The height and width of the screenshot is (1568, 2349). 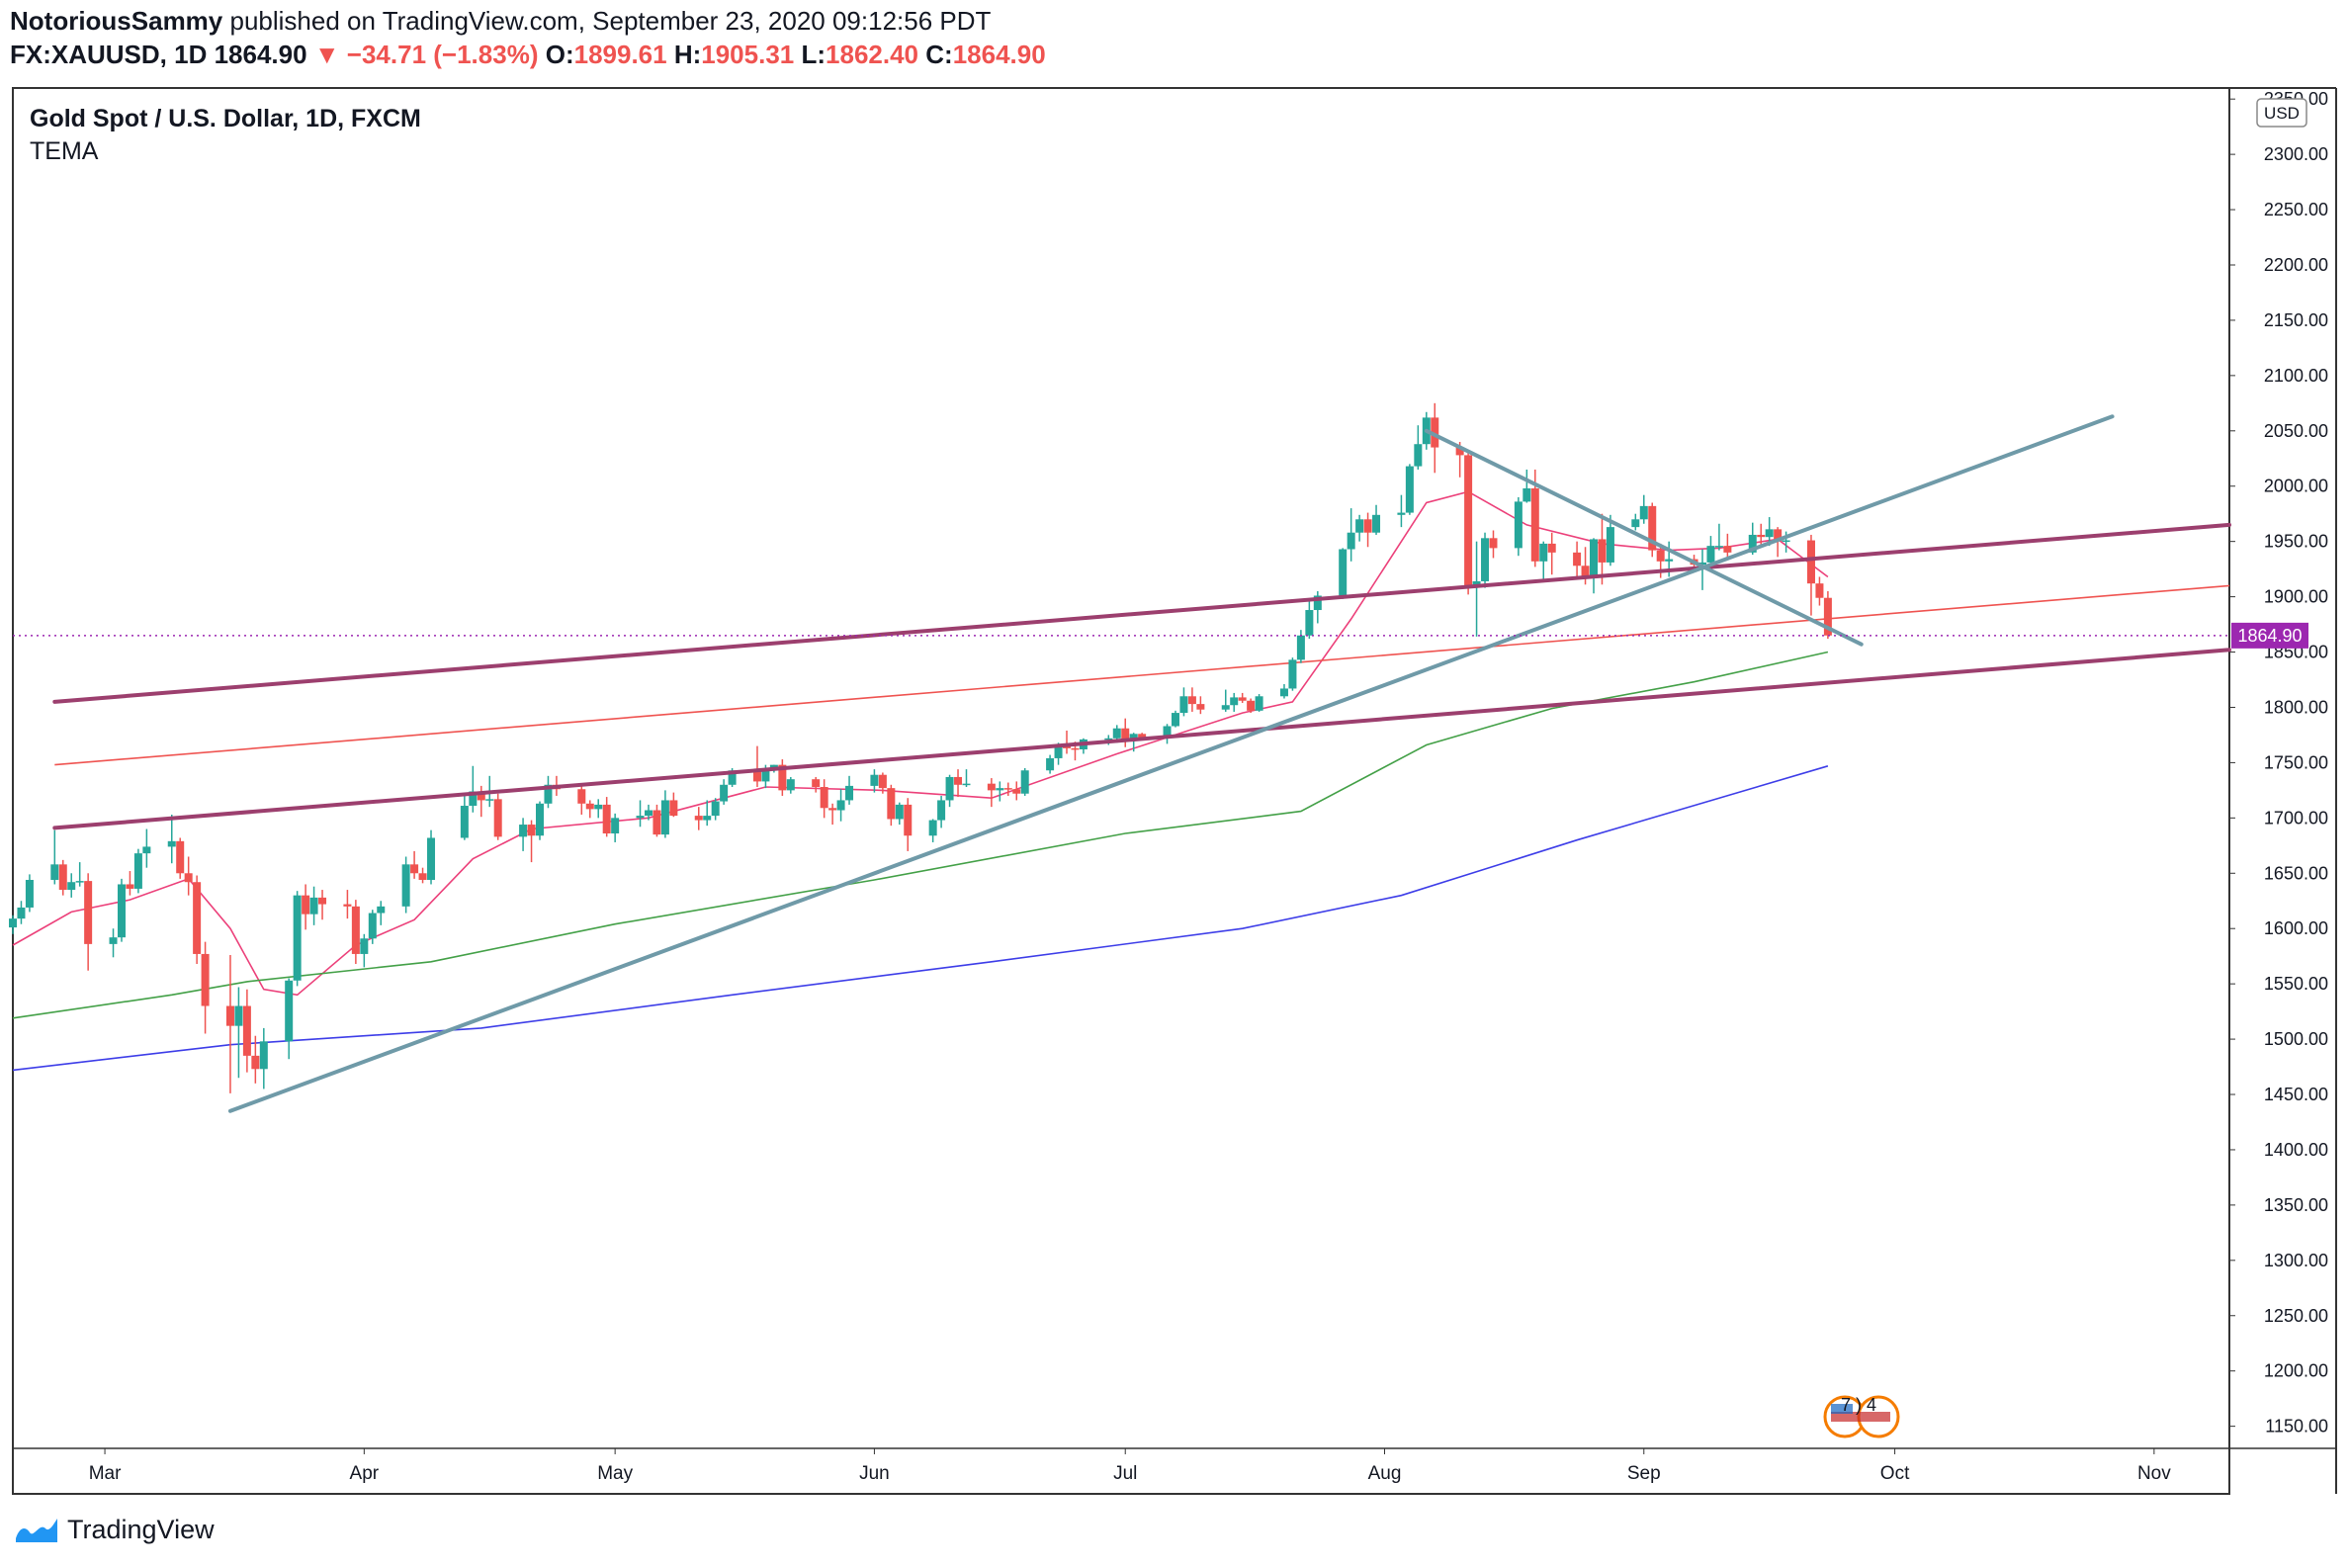 I want to click on tradingview-logo-icon, so click(x=36, y=1529).